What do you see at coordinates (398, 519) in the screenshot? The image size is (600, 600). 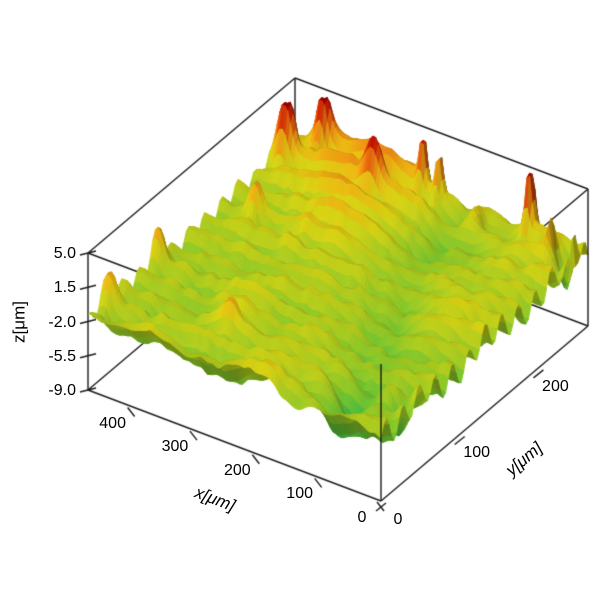 I see `y-tick-label-0: 0` at bounding box center [398, 519].